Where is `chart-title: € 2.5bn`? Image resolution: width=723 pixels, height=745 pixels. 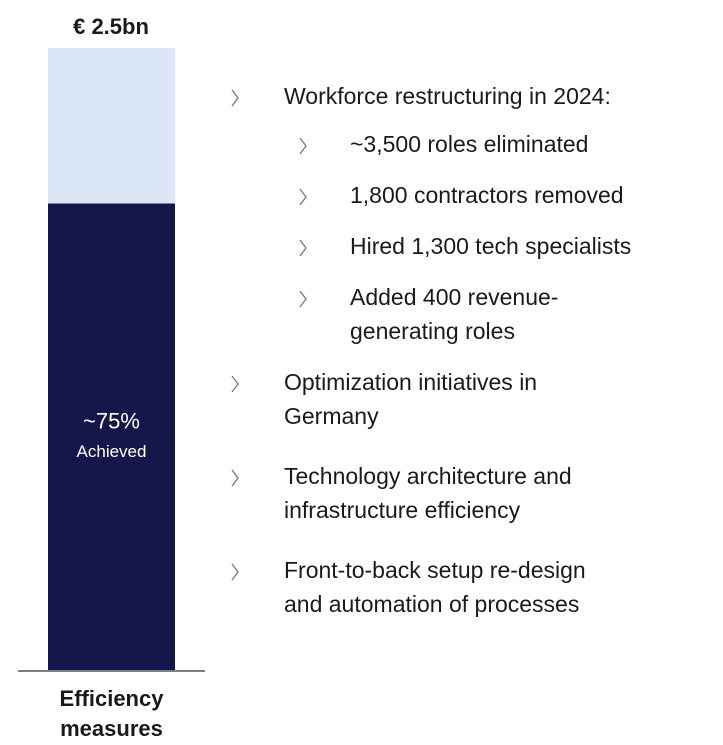
chart-title: € 2.5bn is located at coordinates (111, 26).